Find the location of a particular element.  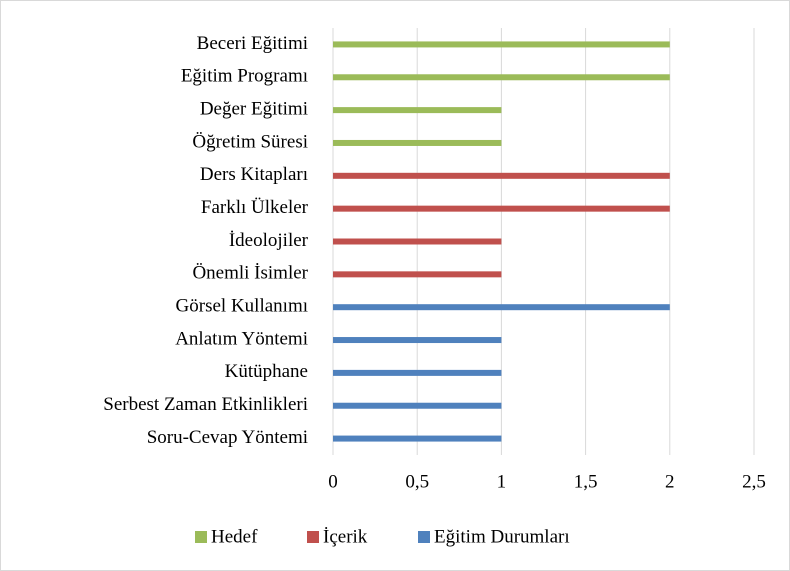

x-tick-label: 1 is located at coordinates (502, 481).